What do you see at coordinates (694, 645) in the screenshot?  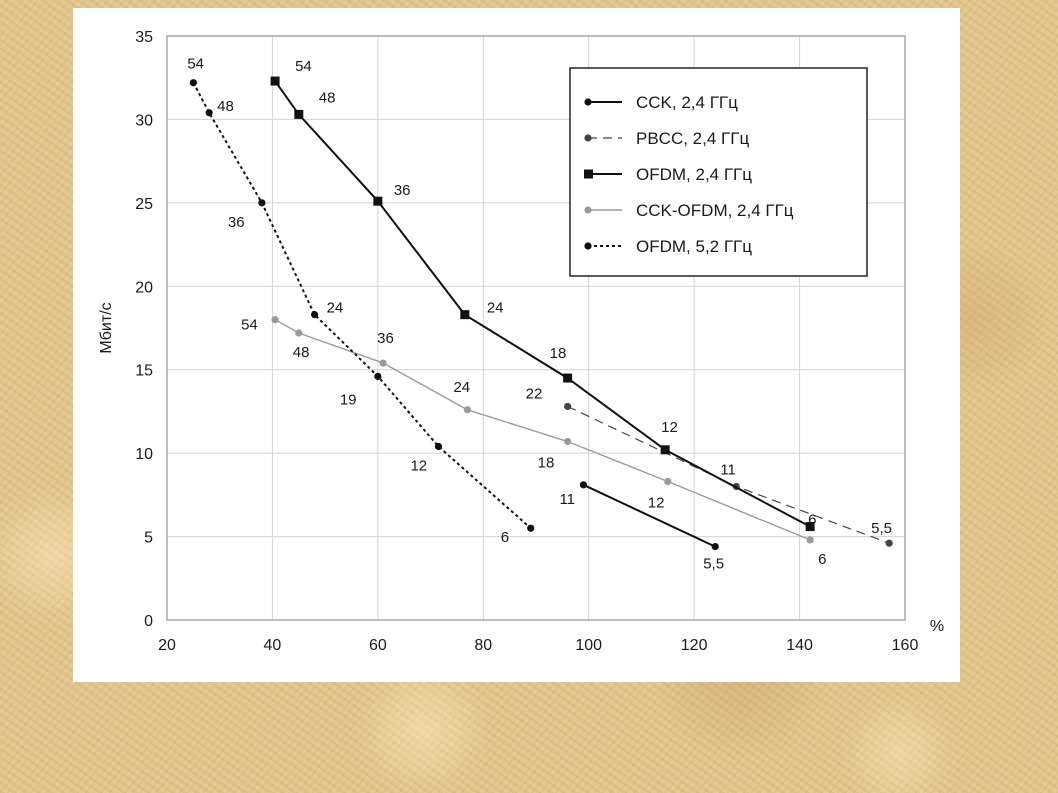 I see `x-tick-label: 120` at bounding box center [694, 645].